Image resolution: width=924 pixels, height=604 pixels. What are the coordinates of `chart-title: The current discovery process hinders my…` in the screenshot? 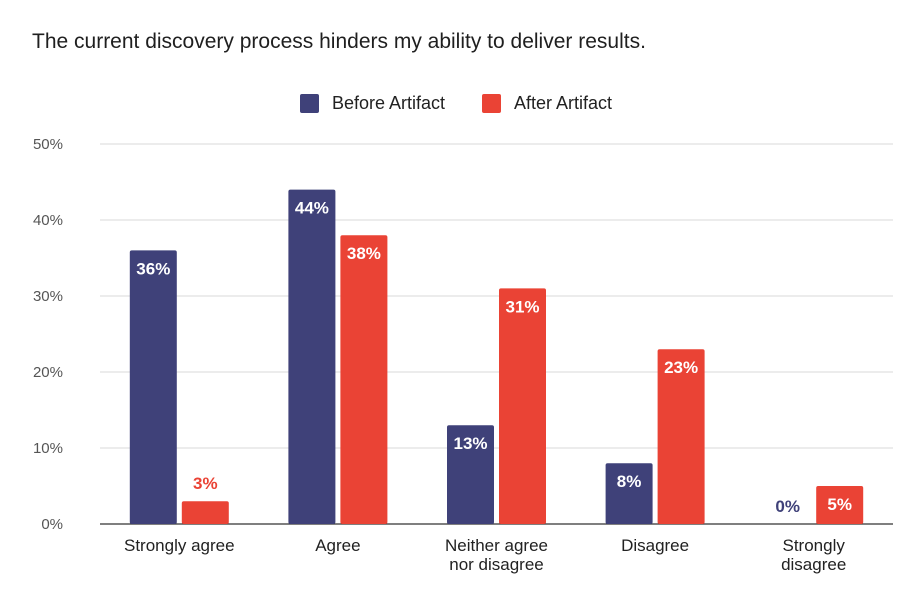 It's located at (339, 41).